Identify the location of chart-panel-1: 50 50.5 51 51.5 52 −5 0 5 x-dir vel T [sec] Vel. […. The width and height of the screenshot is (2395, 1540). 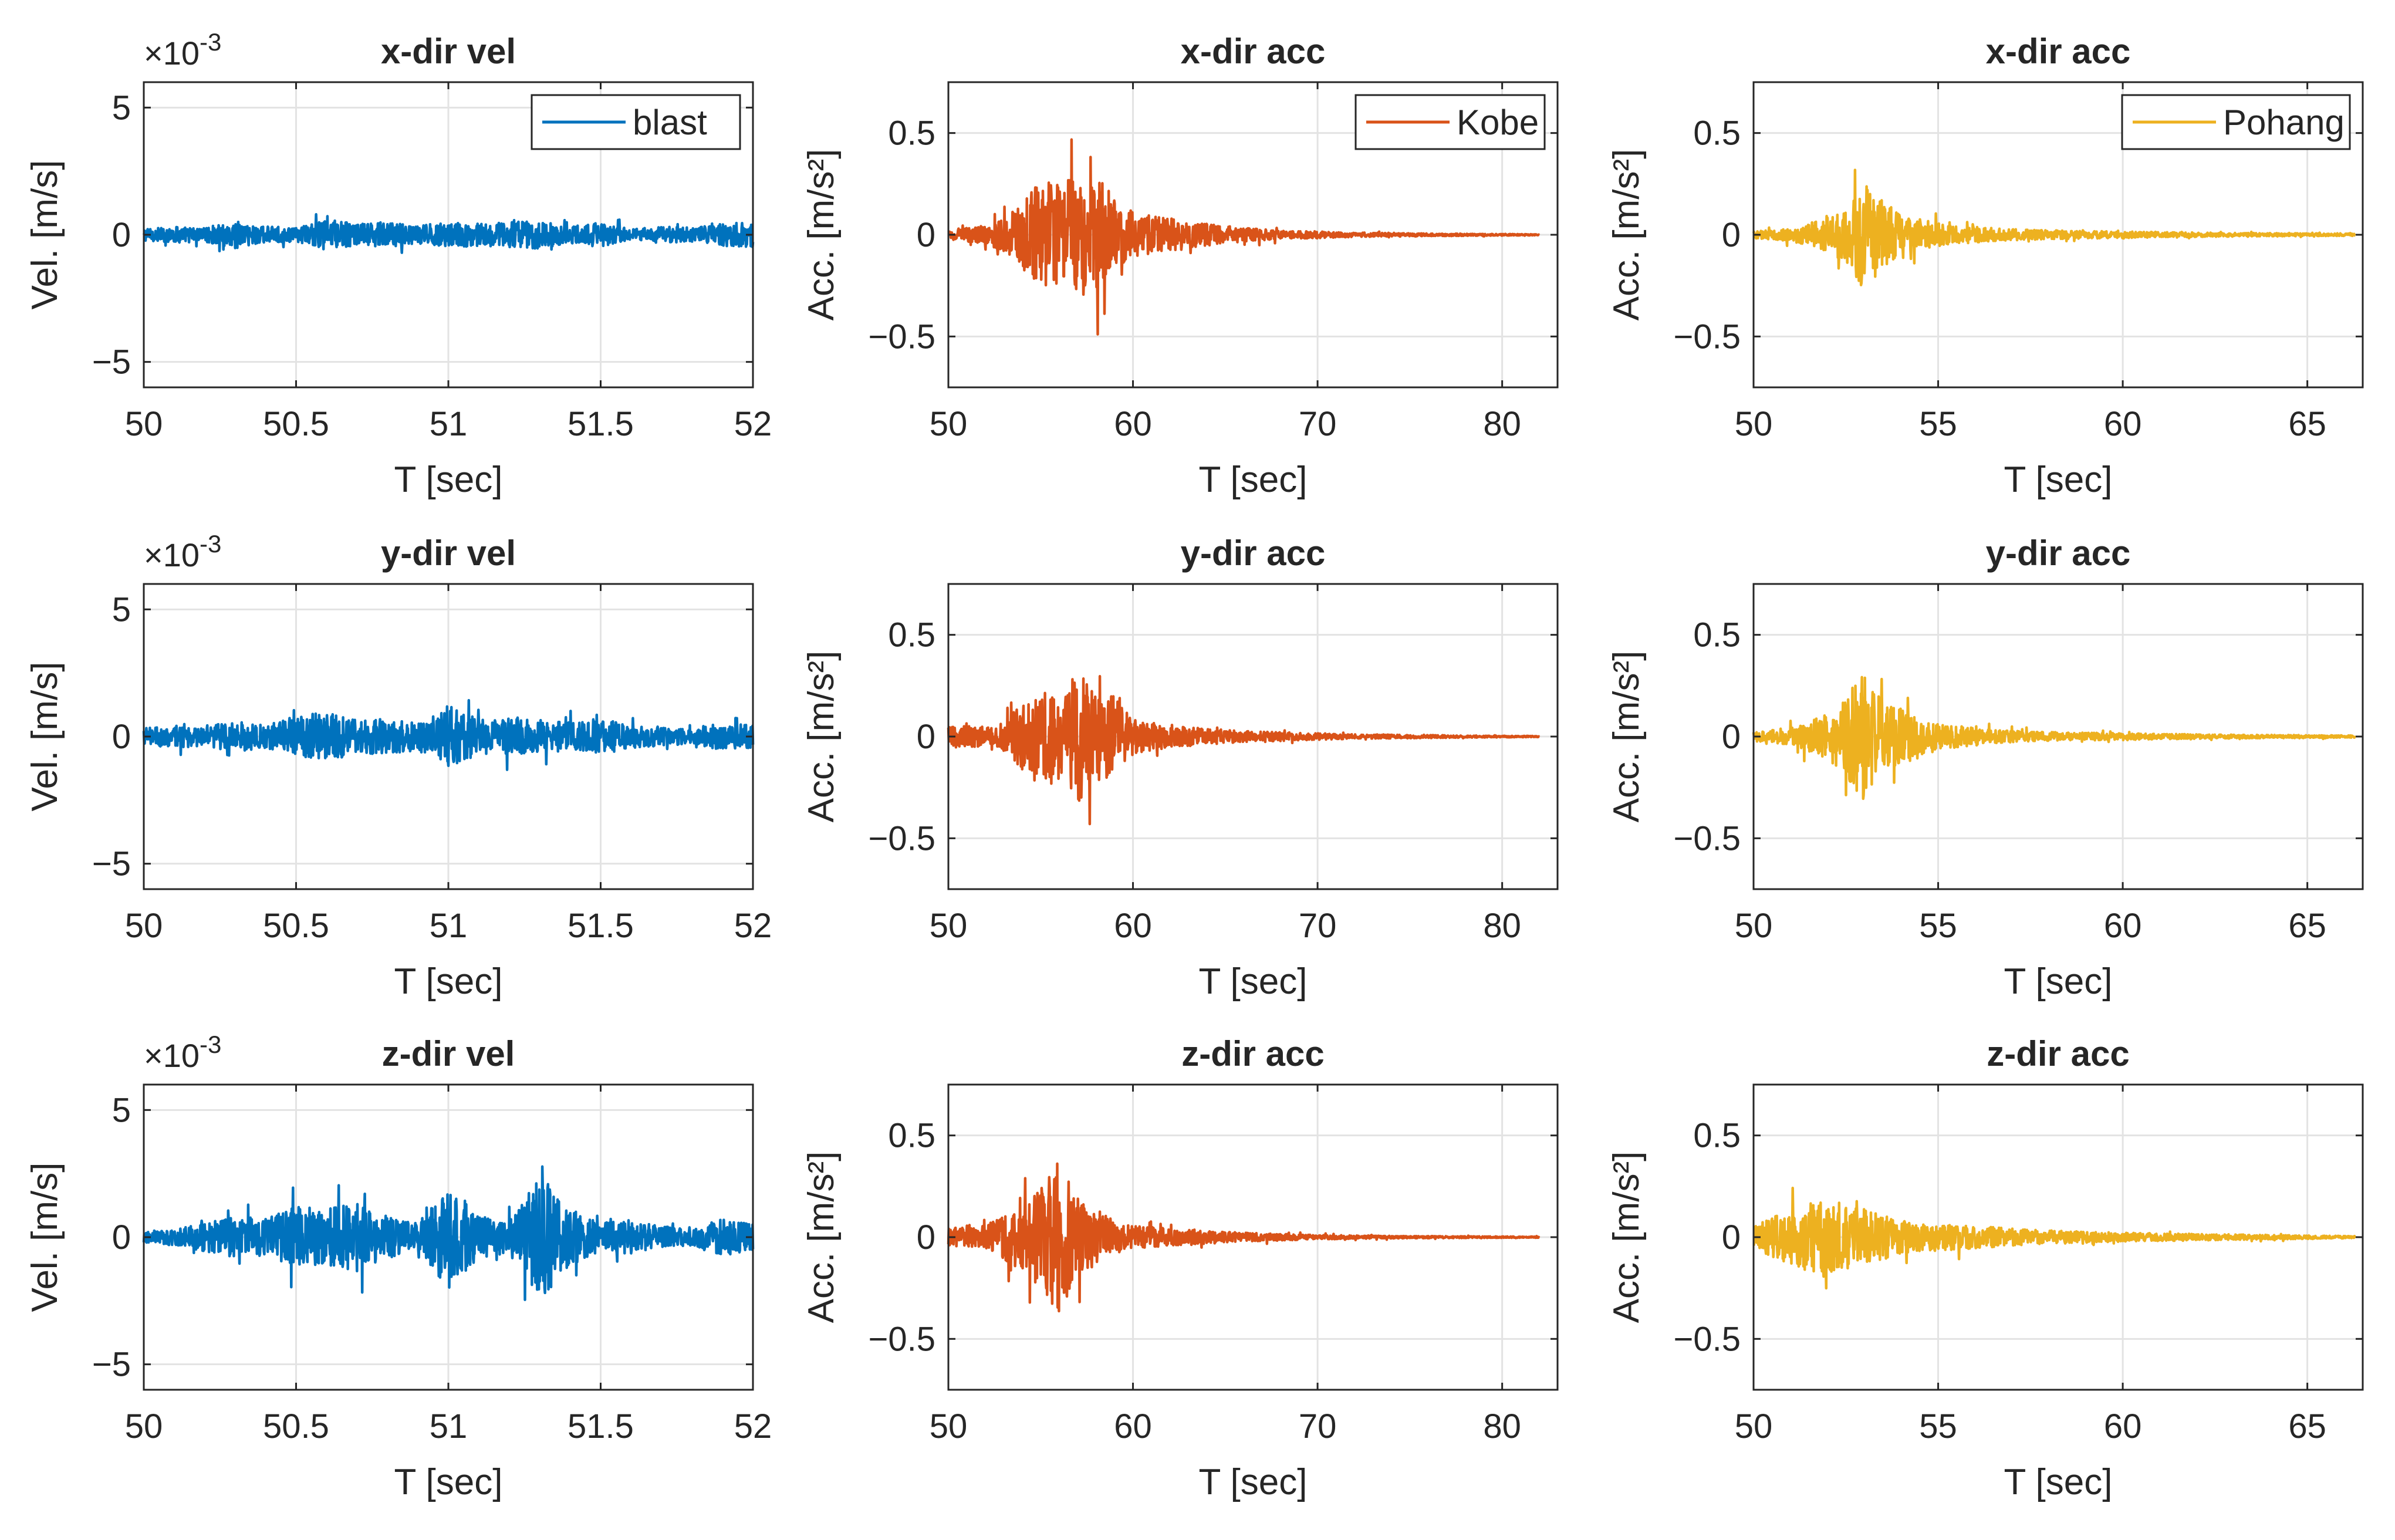
(398, 264).